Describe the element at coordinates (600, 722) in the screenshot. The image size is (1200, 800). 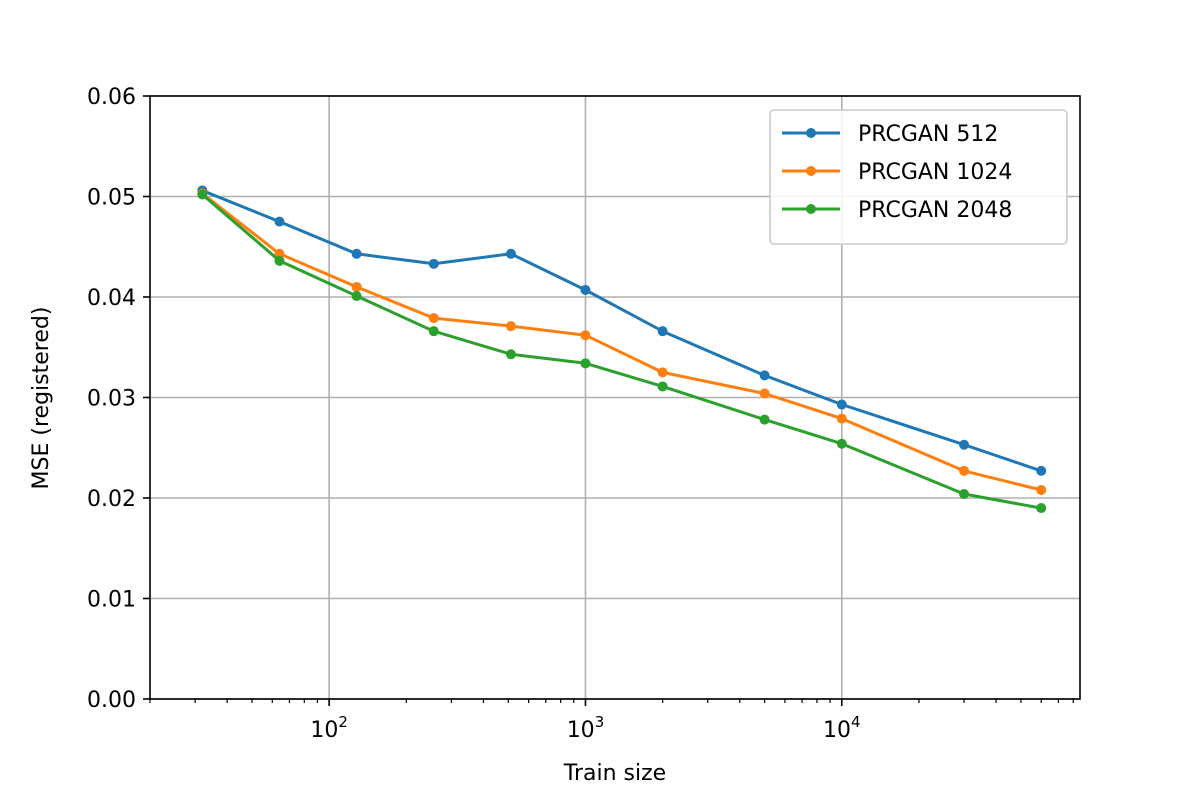
I see `x-tick-exponent: 3` at that location.